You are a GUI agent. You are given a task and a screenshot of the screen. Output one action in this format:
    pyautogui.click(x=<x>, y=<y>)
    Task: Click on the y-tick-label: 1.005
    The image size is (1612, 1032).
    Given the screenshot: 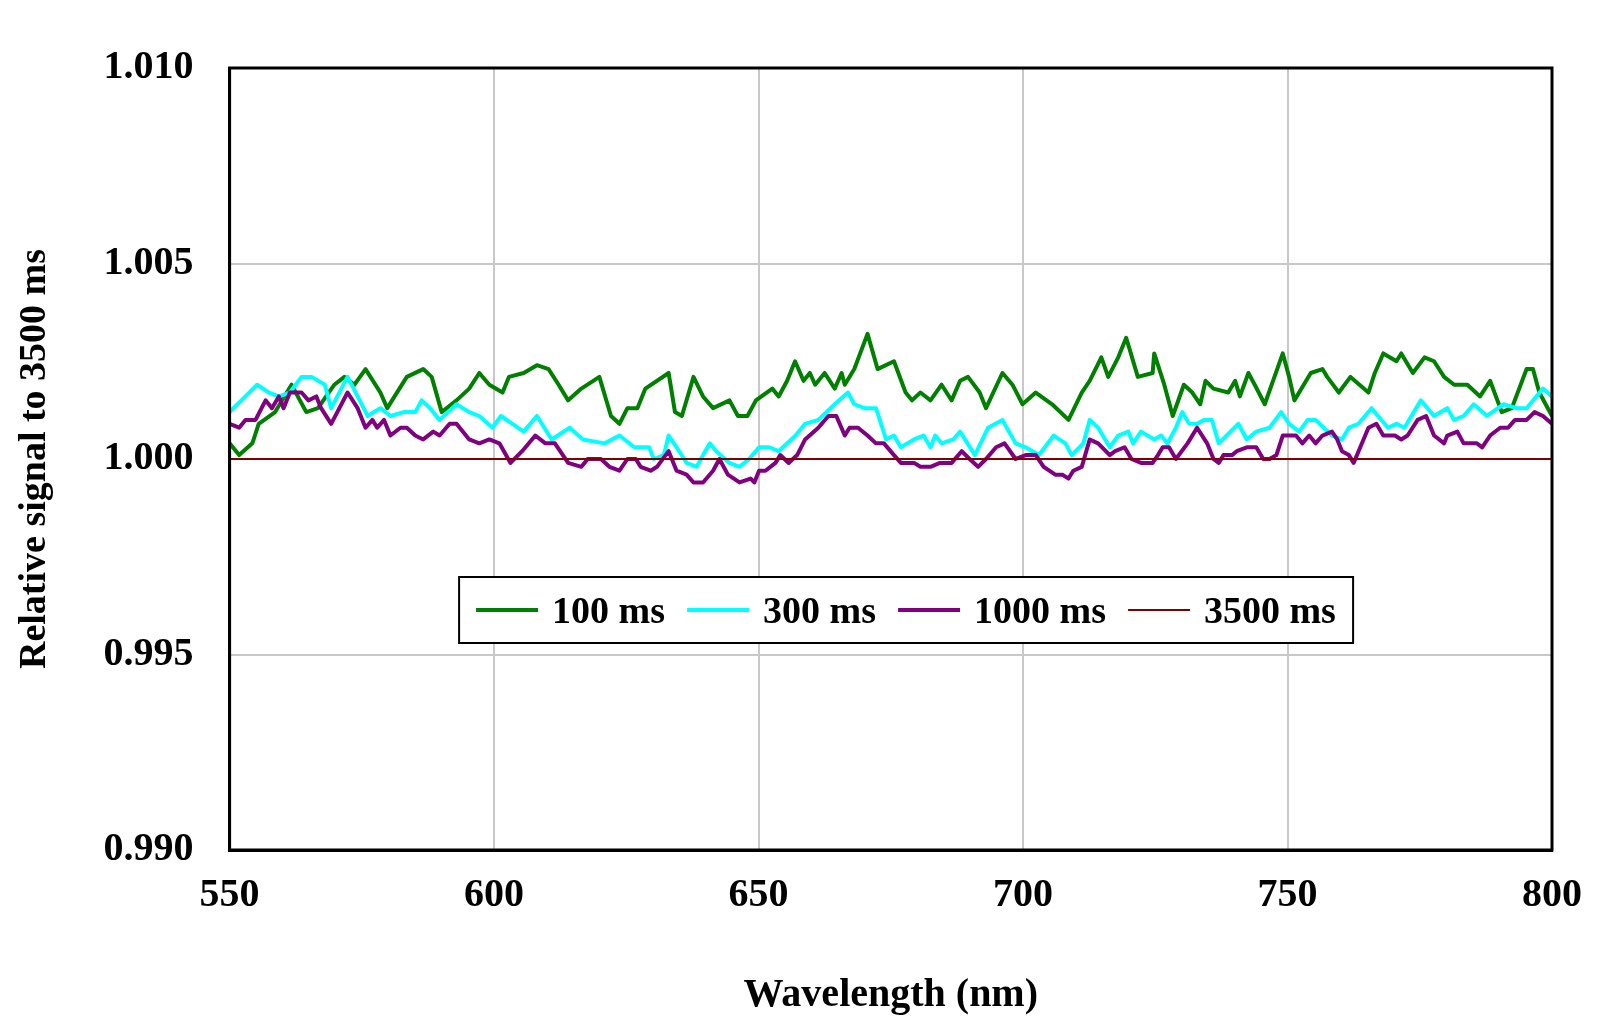 What is the action you would take?
    pyautogui.click(x=148, y=260)
    